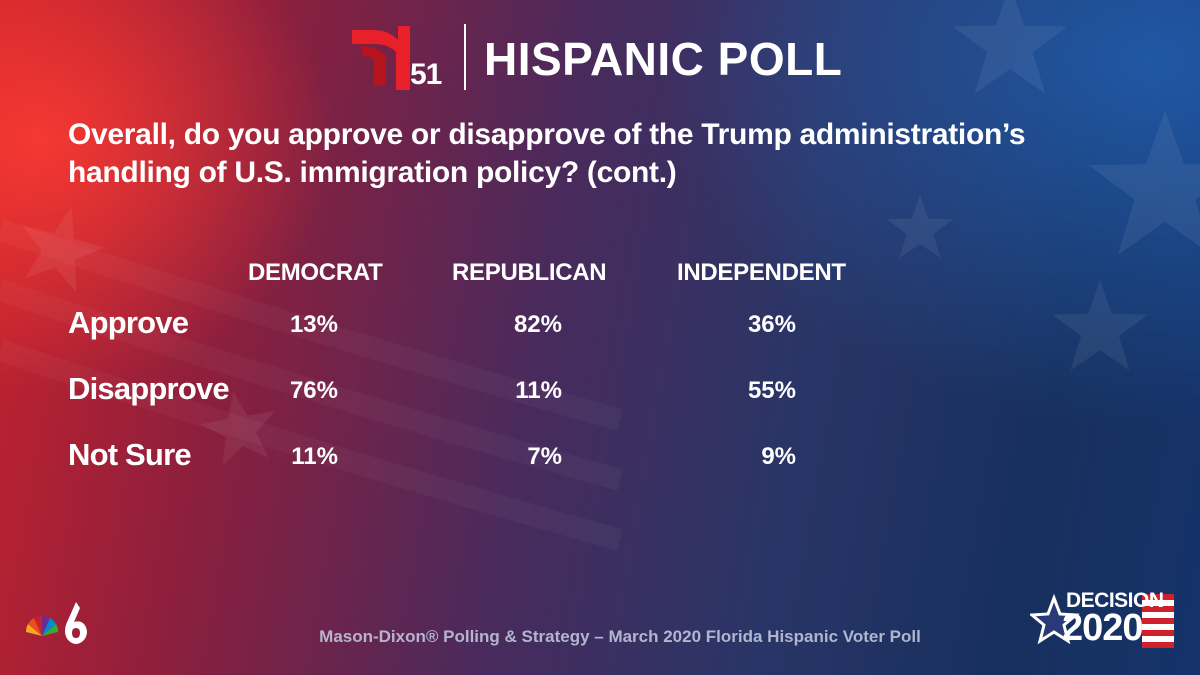 This screenshot has width=1200, height=675. Describe the element at coordinates (544, 456) in the screenshot. I see `cell-not-sure-republican: 7%` at that location.